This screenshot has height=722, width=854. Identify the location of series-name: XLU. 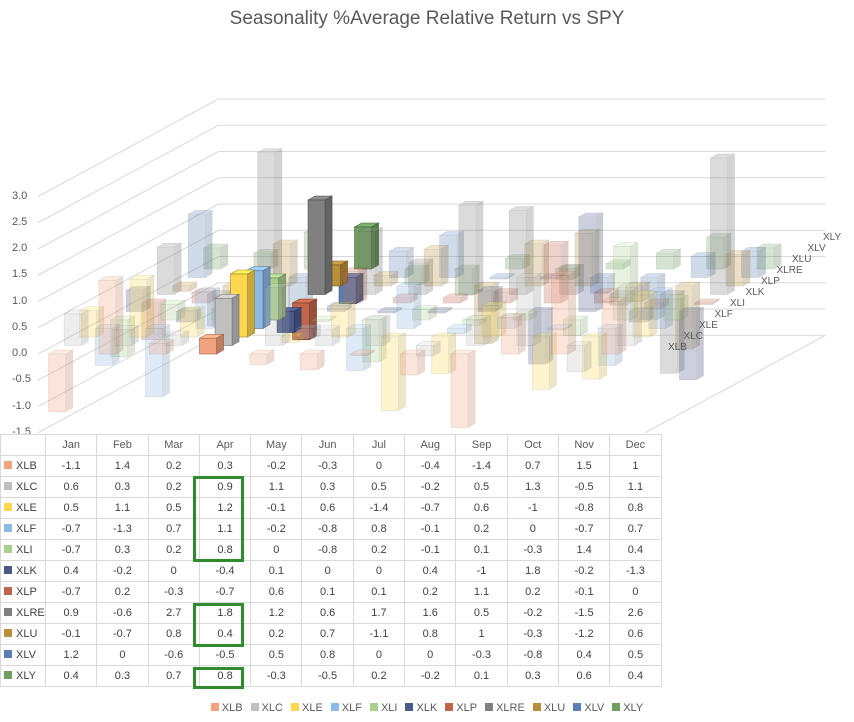
(27, 634).